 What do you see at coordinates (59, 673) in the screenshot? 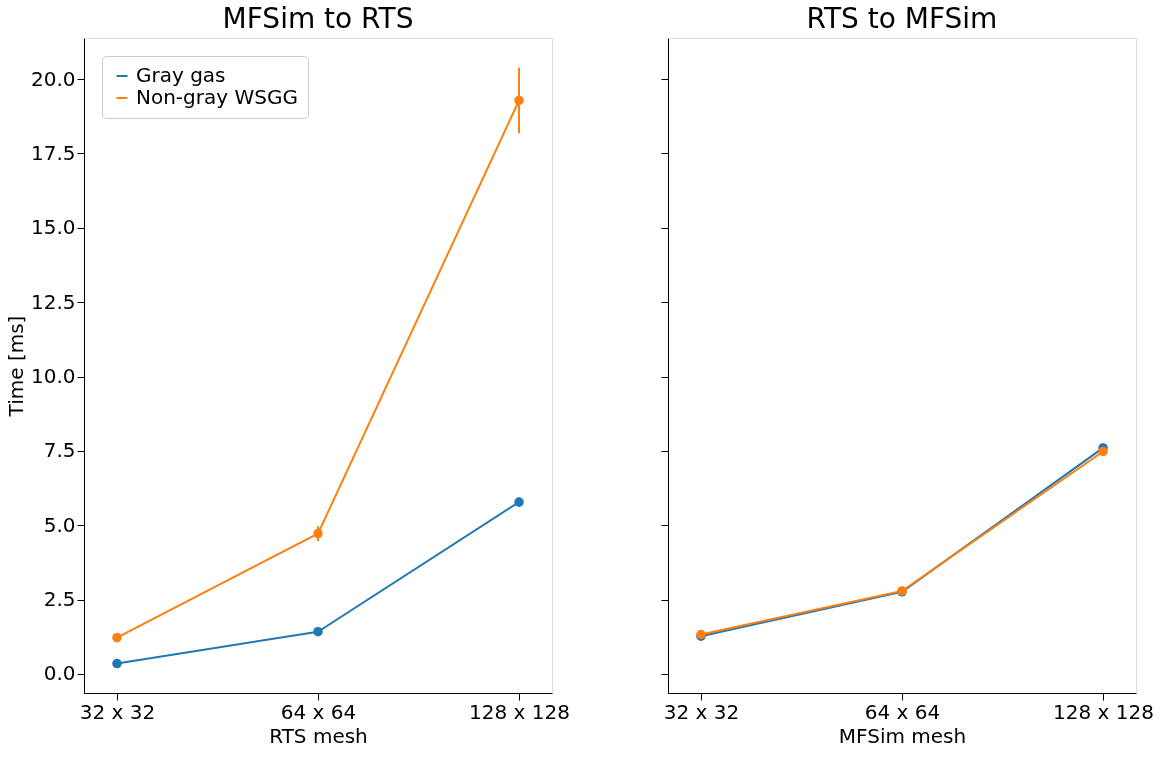
I see `y-tick-label: 0.0` at bounding box center [59, 673].